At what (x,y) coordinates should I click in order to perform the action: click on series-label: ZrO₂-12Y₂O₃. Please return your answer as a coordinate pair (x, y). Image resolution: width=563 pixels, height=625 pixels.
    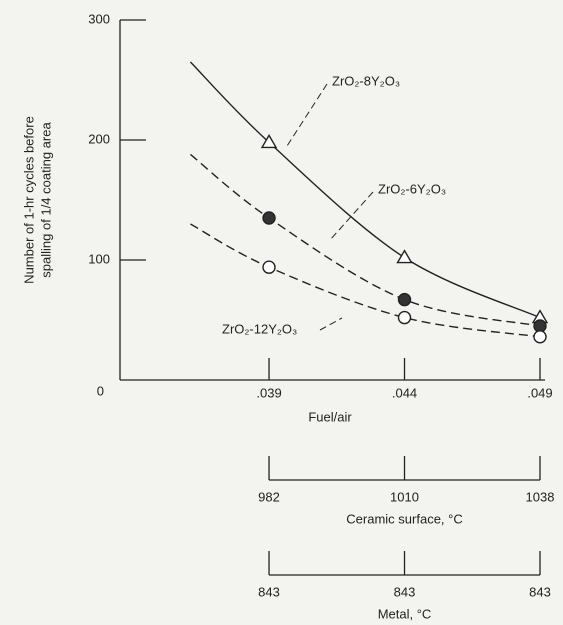
    Looking at the image, I should click on (259, 328).